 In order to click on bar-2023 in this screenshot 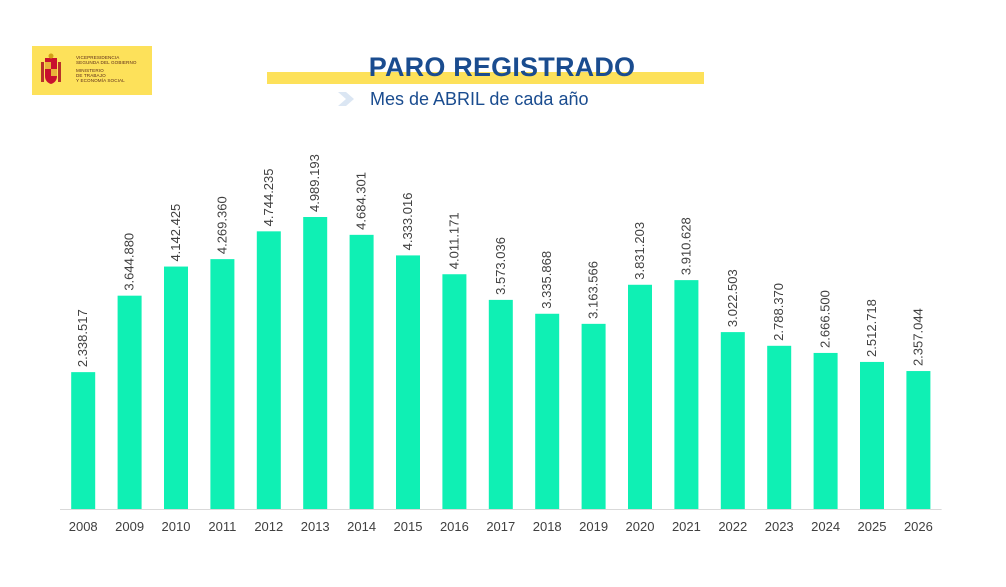, I will do `click(779, 427)`.